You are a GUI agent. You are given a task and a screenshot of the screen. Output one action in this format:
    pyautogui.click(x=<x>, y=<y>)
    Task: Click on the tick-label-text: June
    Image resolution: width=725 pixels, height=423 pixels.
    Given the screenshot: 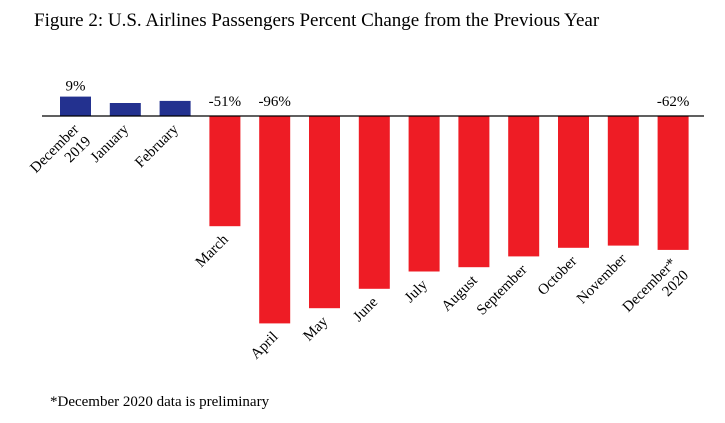 What is the action you would take?
    pyautogui.click(x=365, y=309)
    